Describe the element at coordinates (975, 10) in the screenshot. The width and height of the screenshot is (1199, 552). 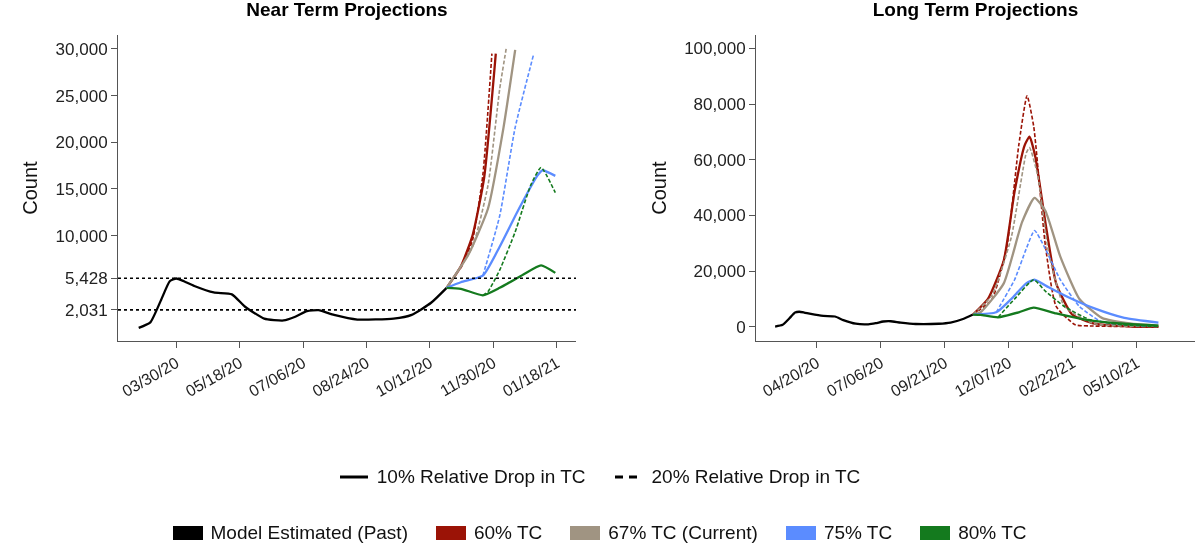
I see `chart-title: Long Term Projections` at that location.